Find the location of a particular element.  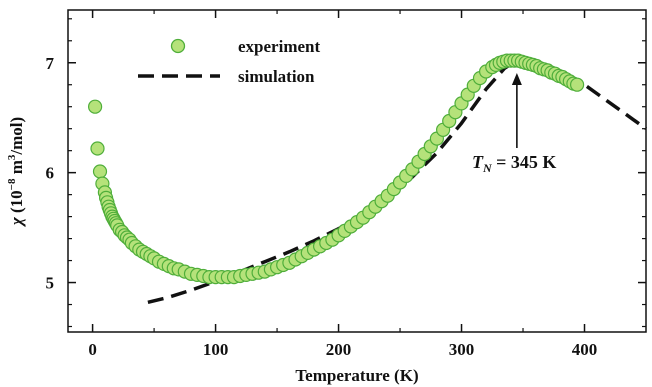

y-axis-exp2: 3 is located at coordinates (12, 157).